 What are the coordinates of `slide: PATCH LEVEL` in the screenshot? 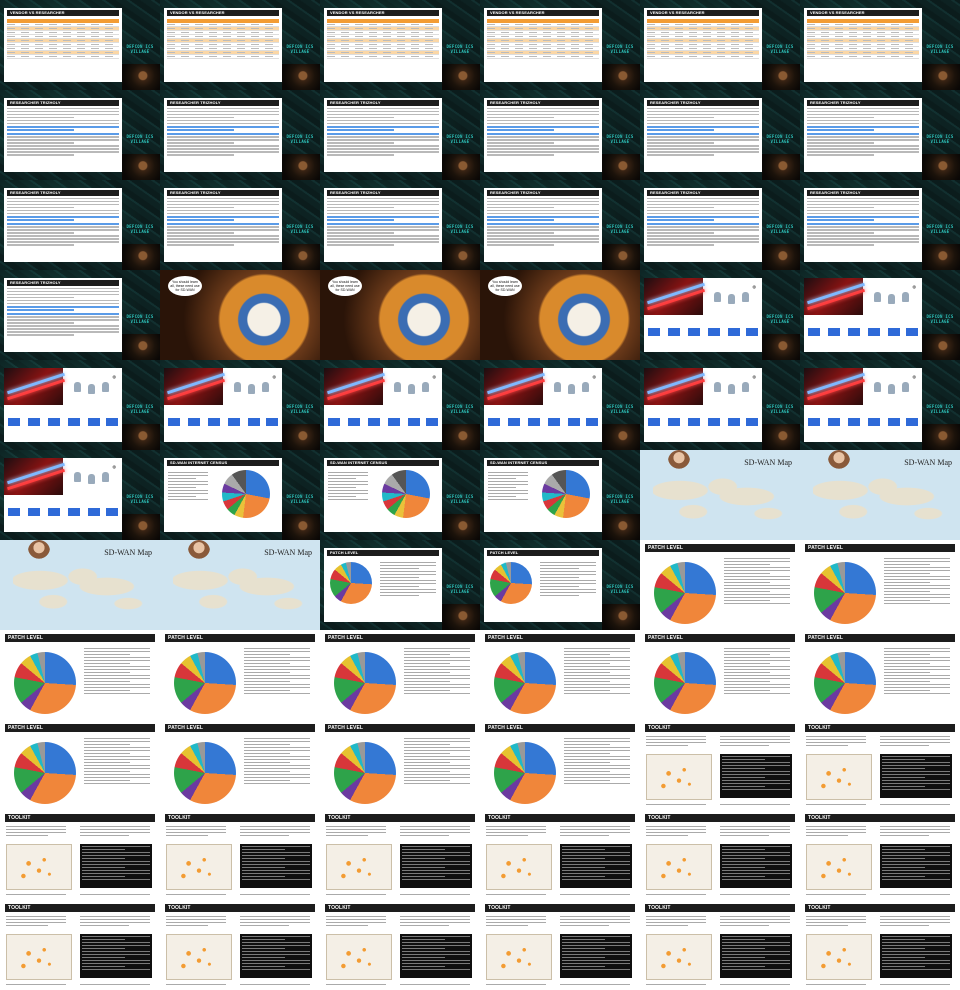 It's located at (880, 675).